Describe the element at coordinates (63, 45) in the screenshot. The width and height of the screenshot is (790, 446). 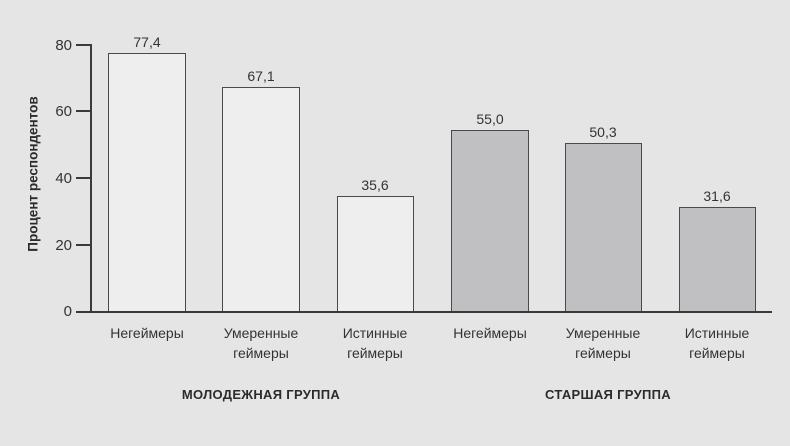
I see `y-tick-label-80: 80` at that location.